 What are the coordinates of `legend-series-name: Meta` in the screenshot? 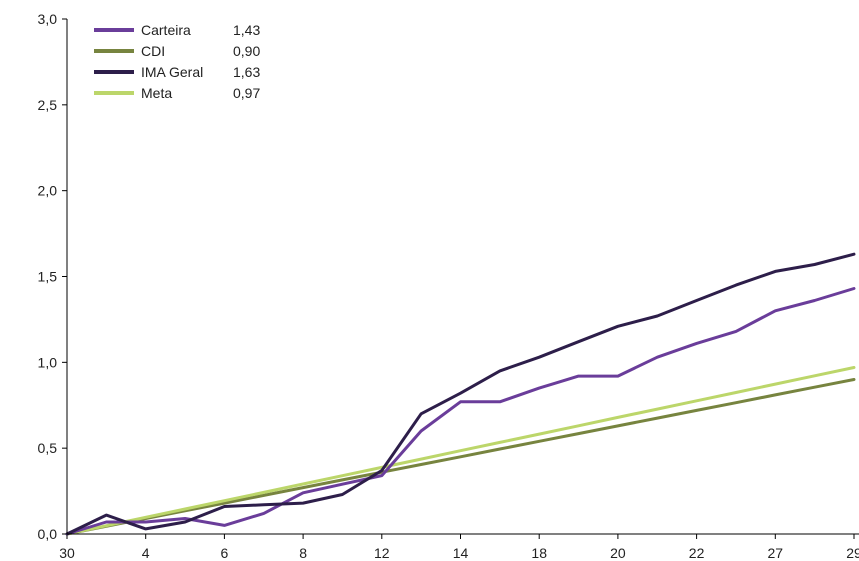 It's located at (156, 93).